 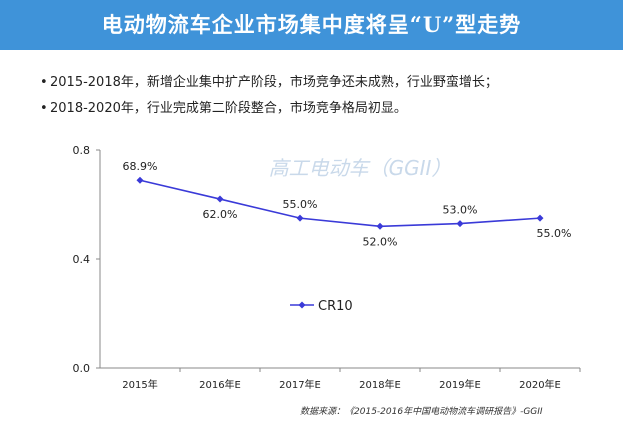 I want to click on x-tick-label: 2018年E, so click(x=380, y=384).